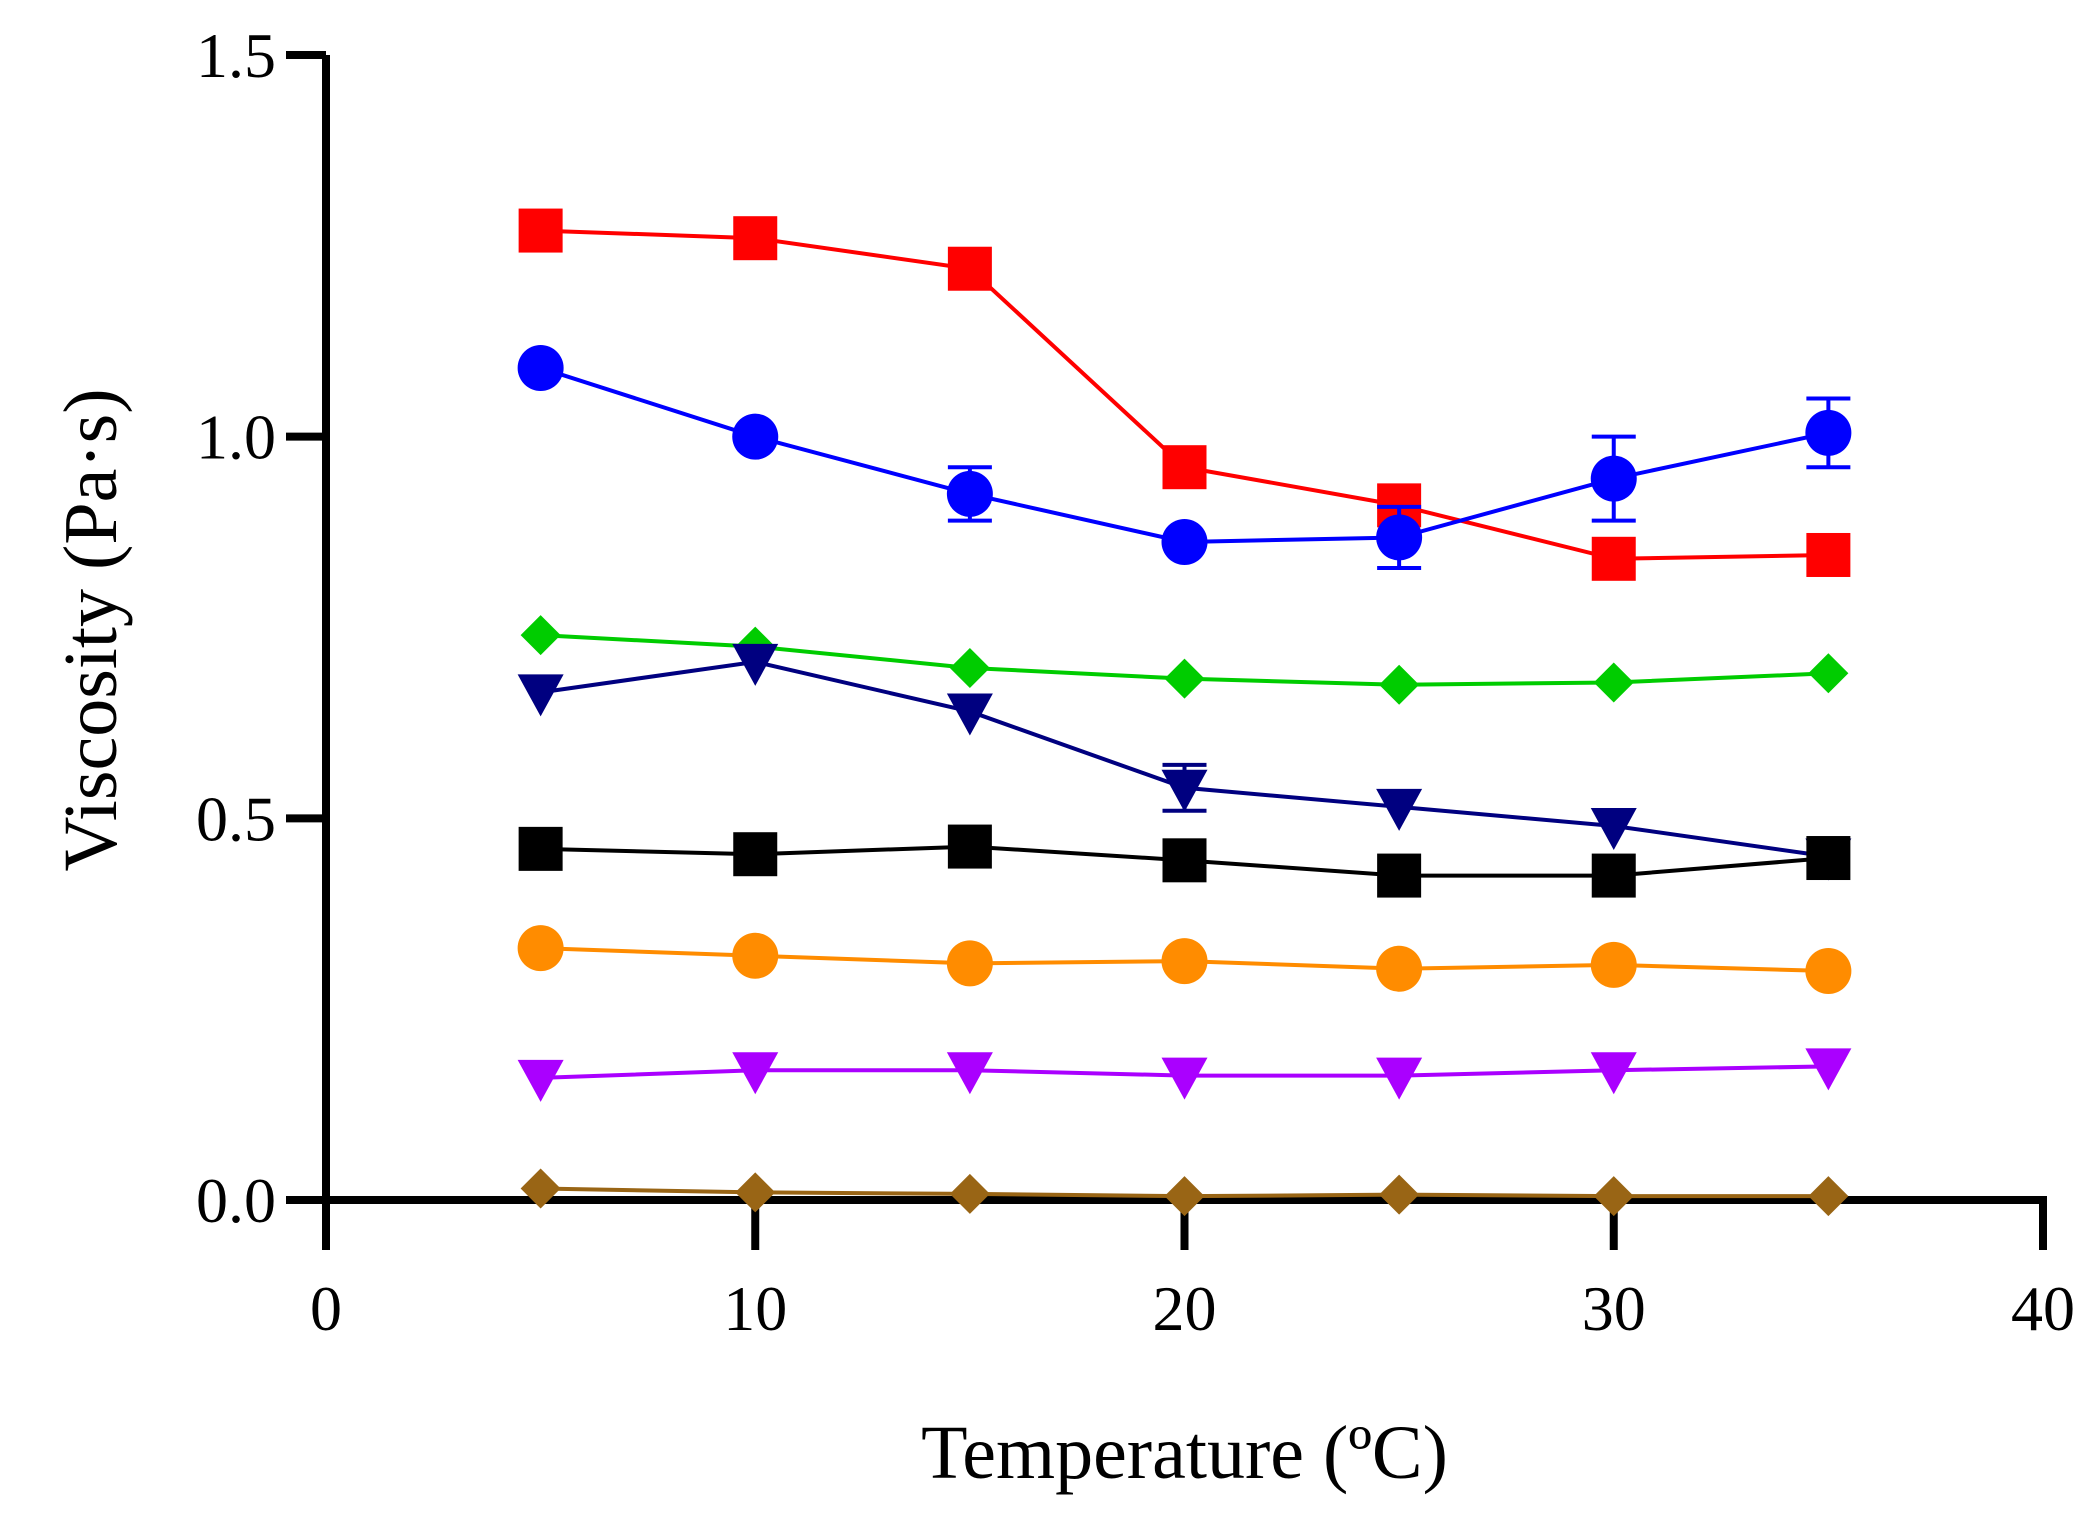  I want to click on series-blue-circle, so click(1184, 457).